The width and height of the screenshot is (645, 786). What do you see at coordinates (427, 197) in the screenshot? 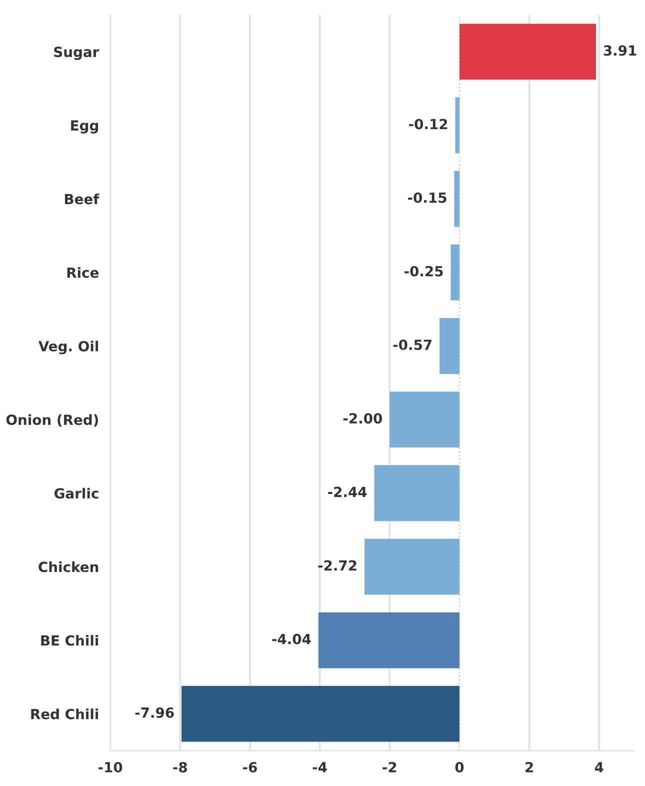
I see `data-label: -0.15` at bounding box center [427, 197].